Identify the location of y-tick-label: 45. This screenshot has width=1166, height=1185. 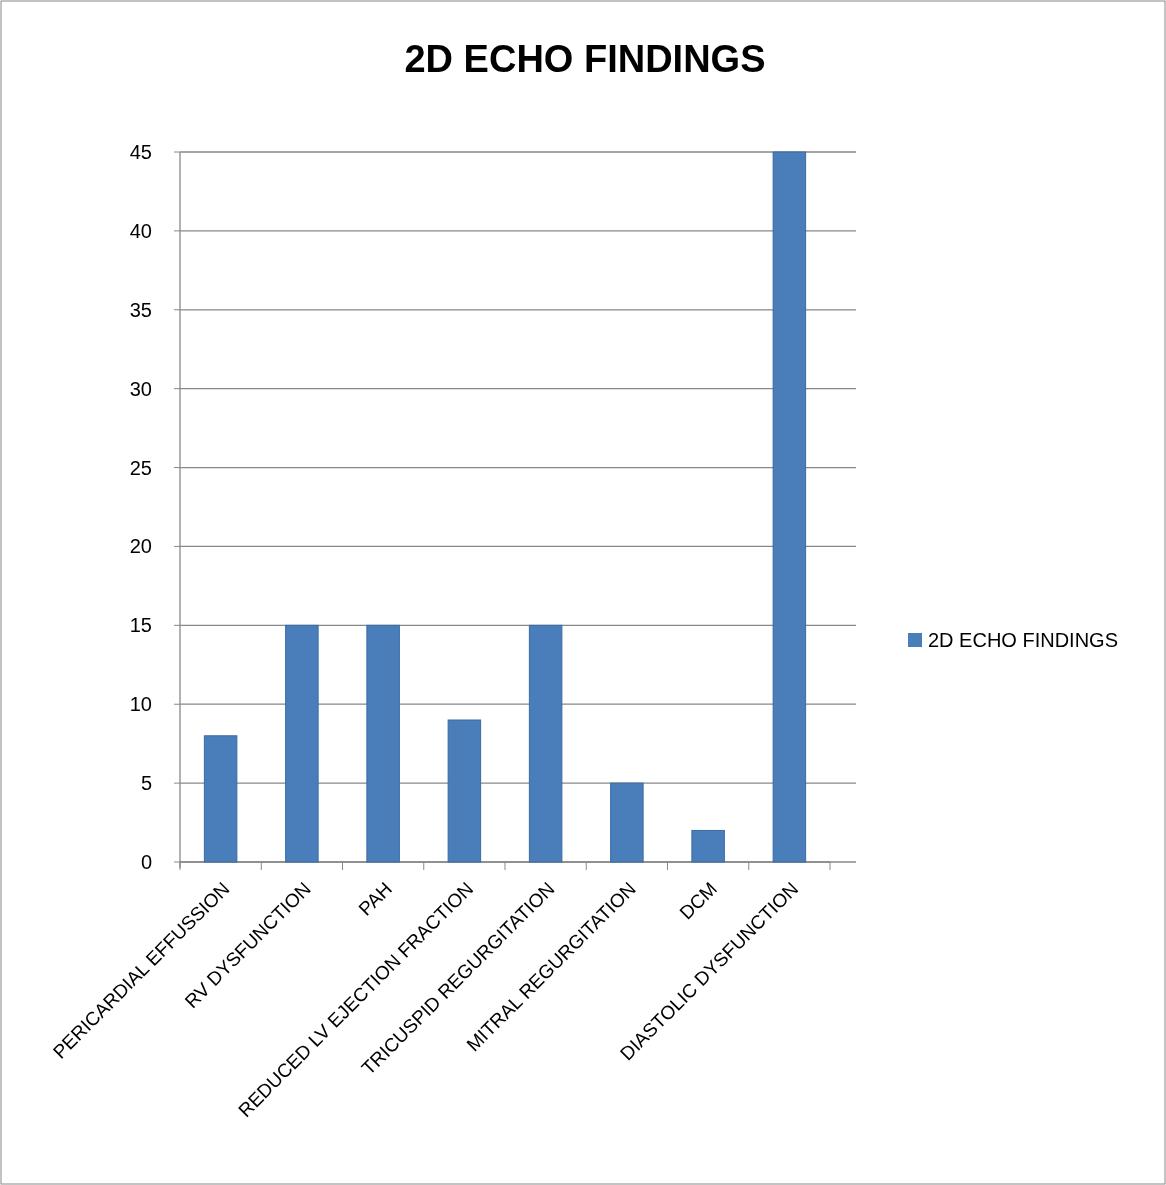
(140, 152).